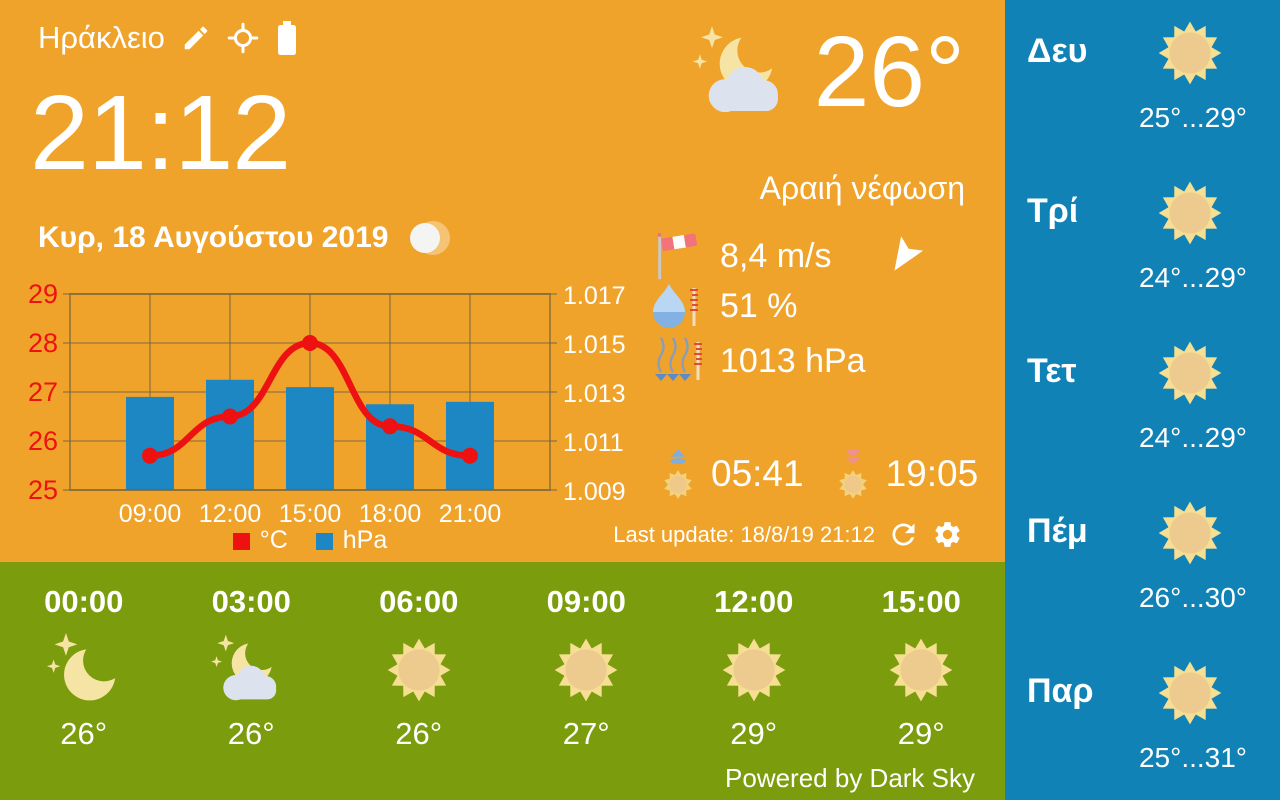 This screenshot has width=1280, height=800. I want to click on wind-row: 8,4 m/s, so click(787, 256).